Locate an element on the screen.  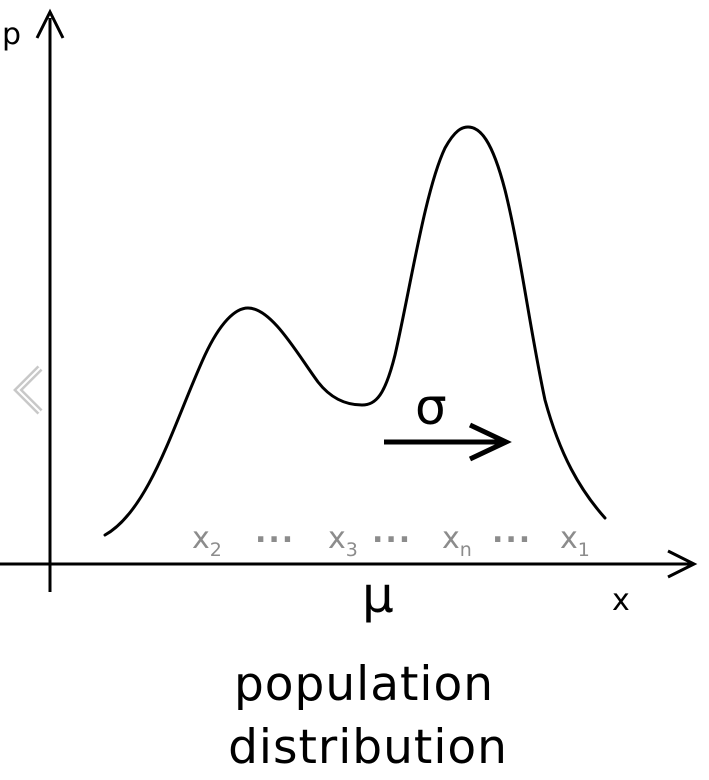
x-axis-label: x is located at coordinates (621, 600).